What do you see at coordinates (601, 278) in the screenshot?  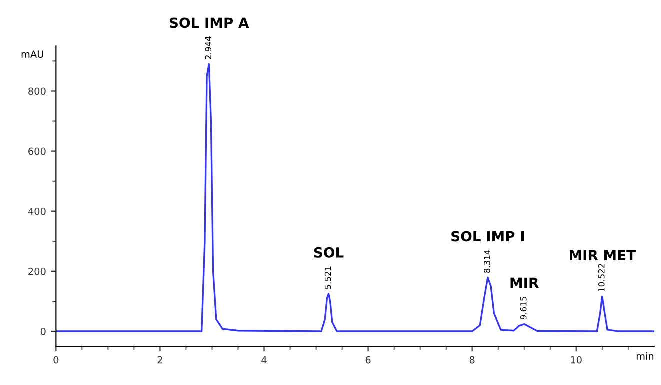 I see `annotation: 10.522` at bounding box center [601, 278].